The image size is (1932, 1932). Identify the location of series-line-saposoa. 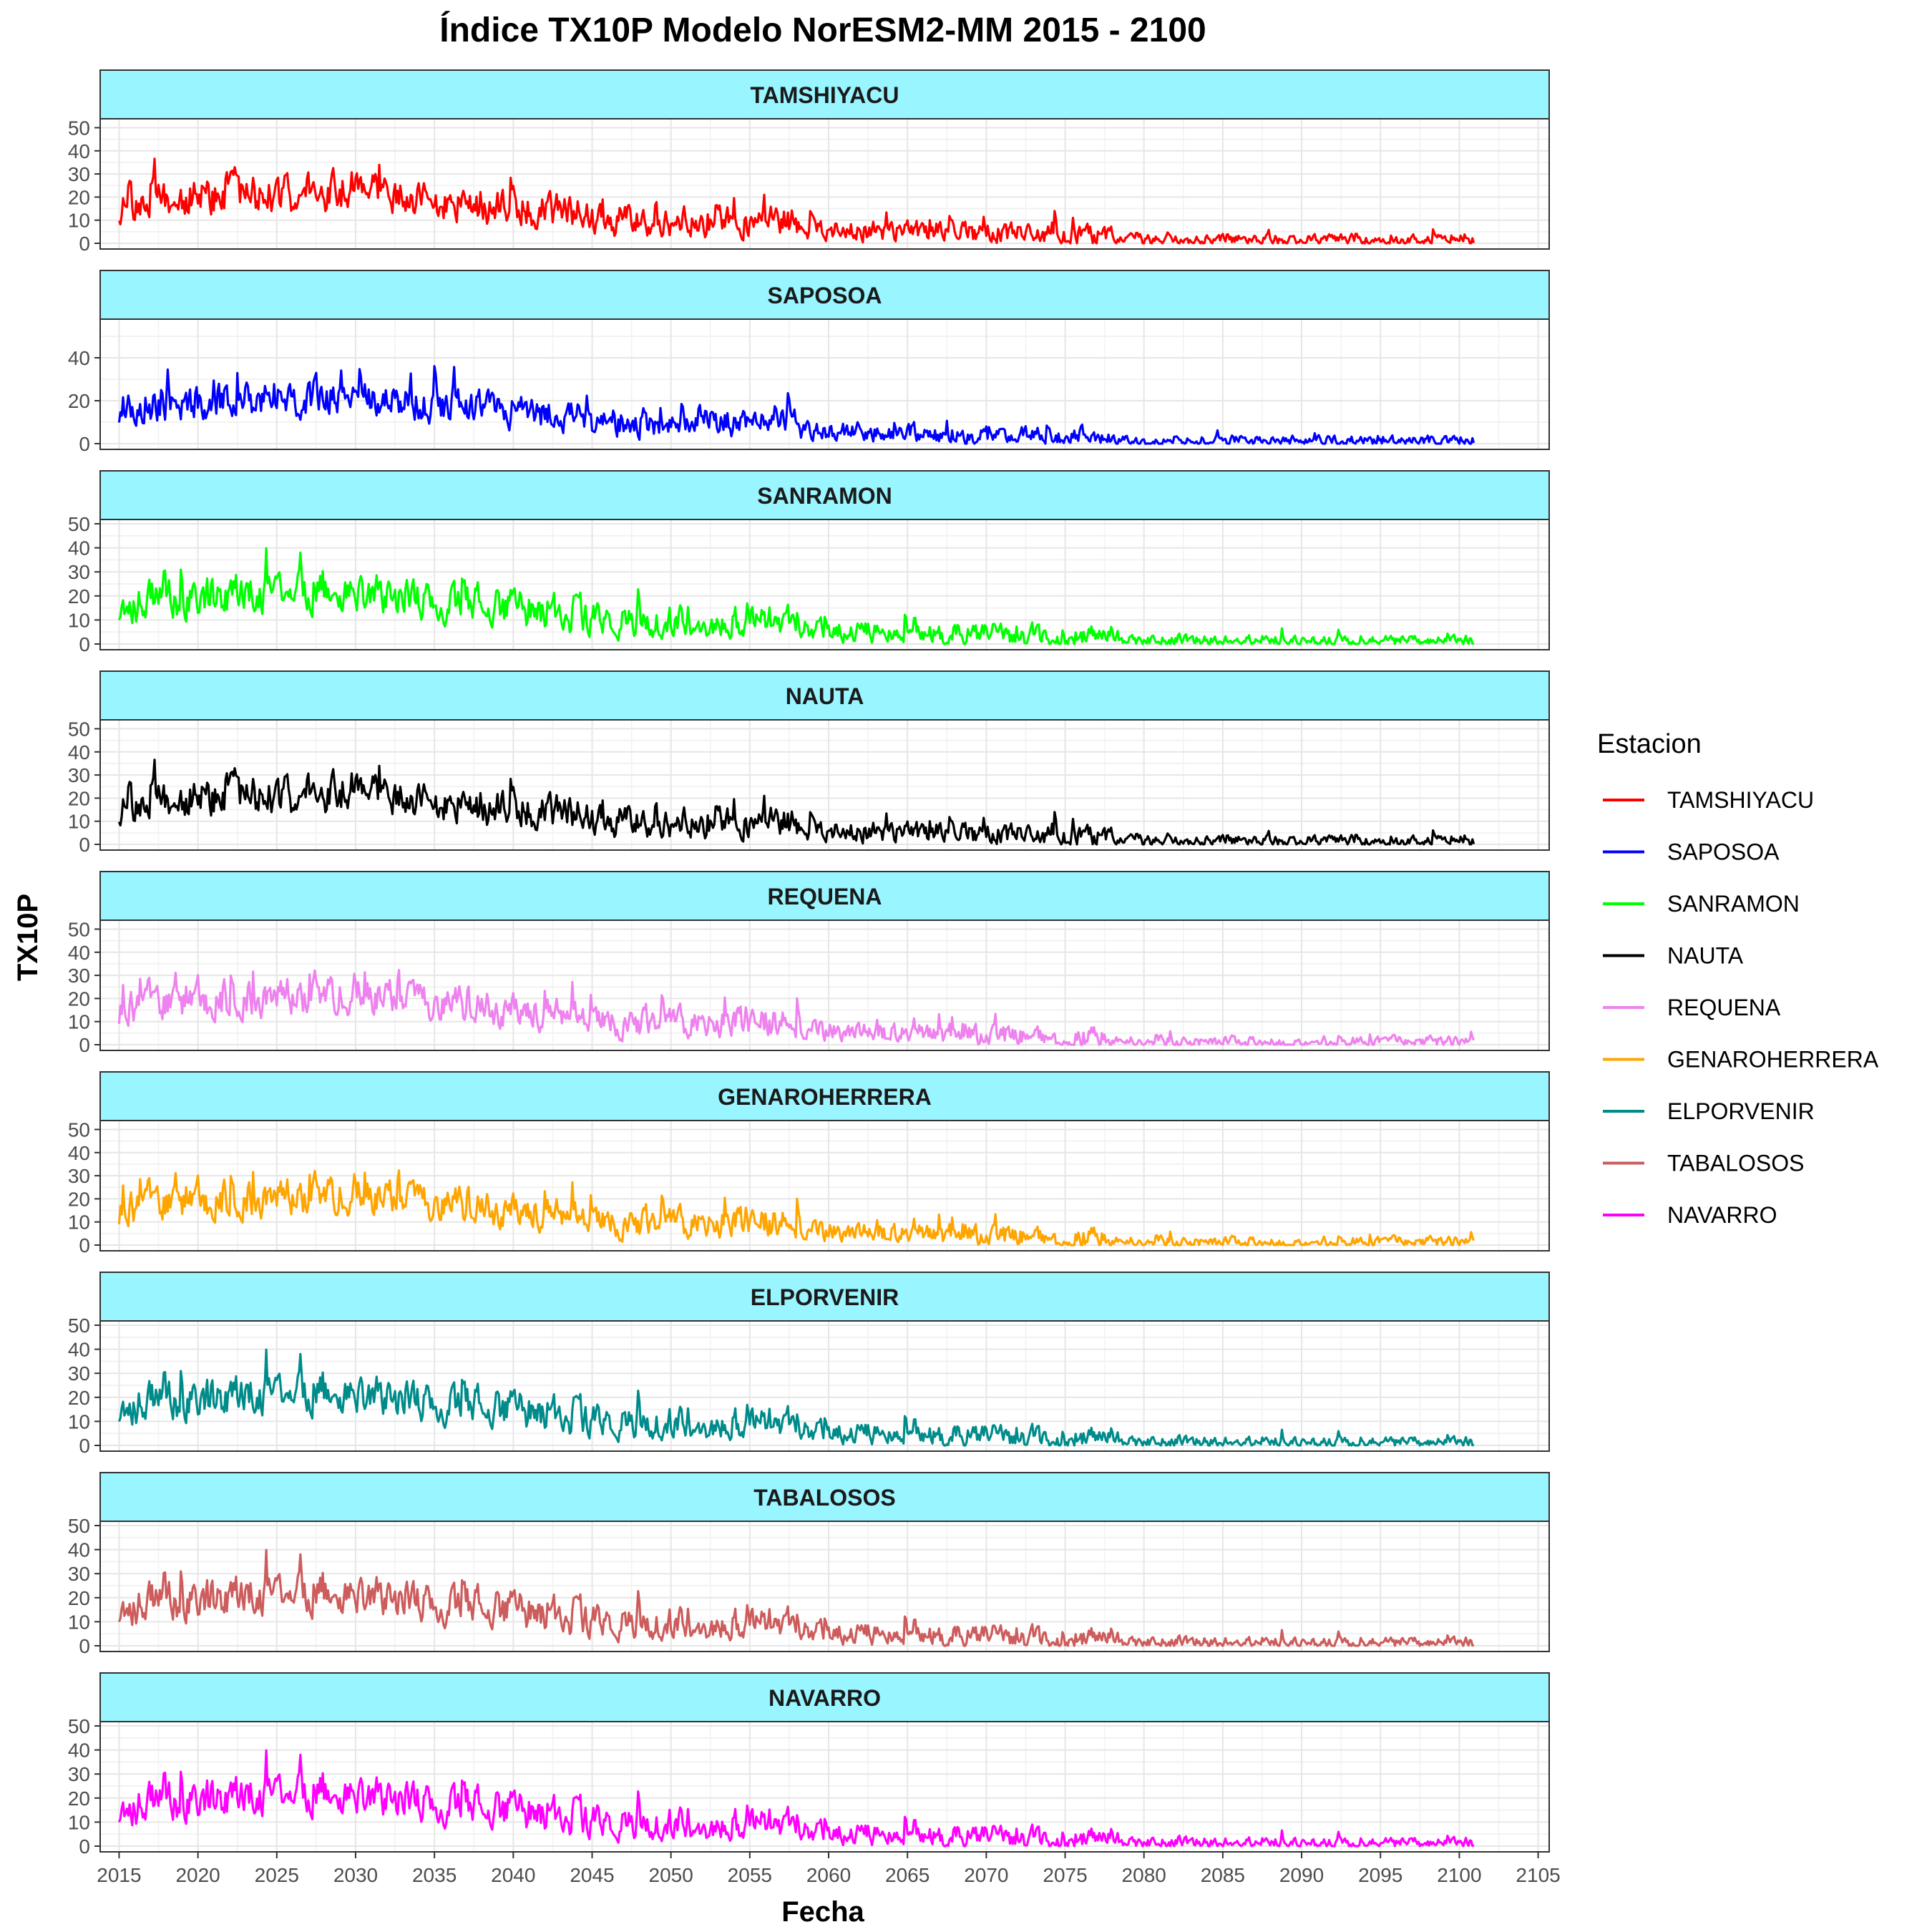
(796, 405).